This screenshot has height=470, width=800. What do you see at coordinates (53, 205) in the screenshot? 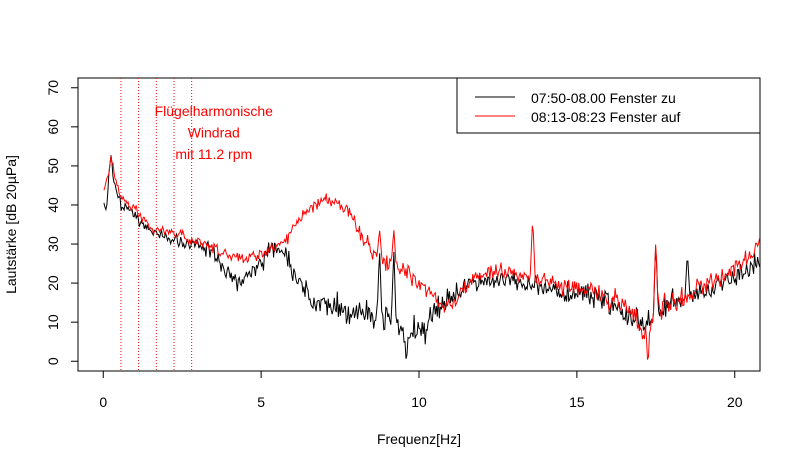
I see `y-tick-label: 40` at bounding box center [53, 205].